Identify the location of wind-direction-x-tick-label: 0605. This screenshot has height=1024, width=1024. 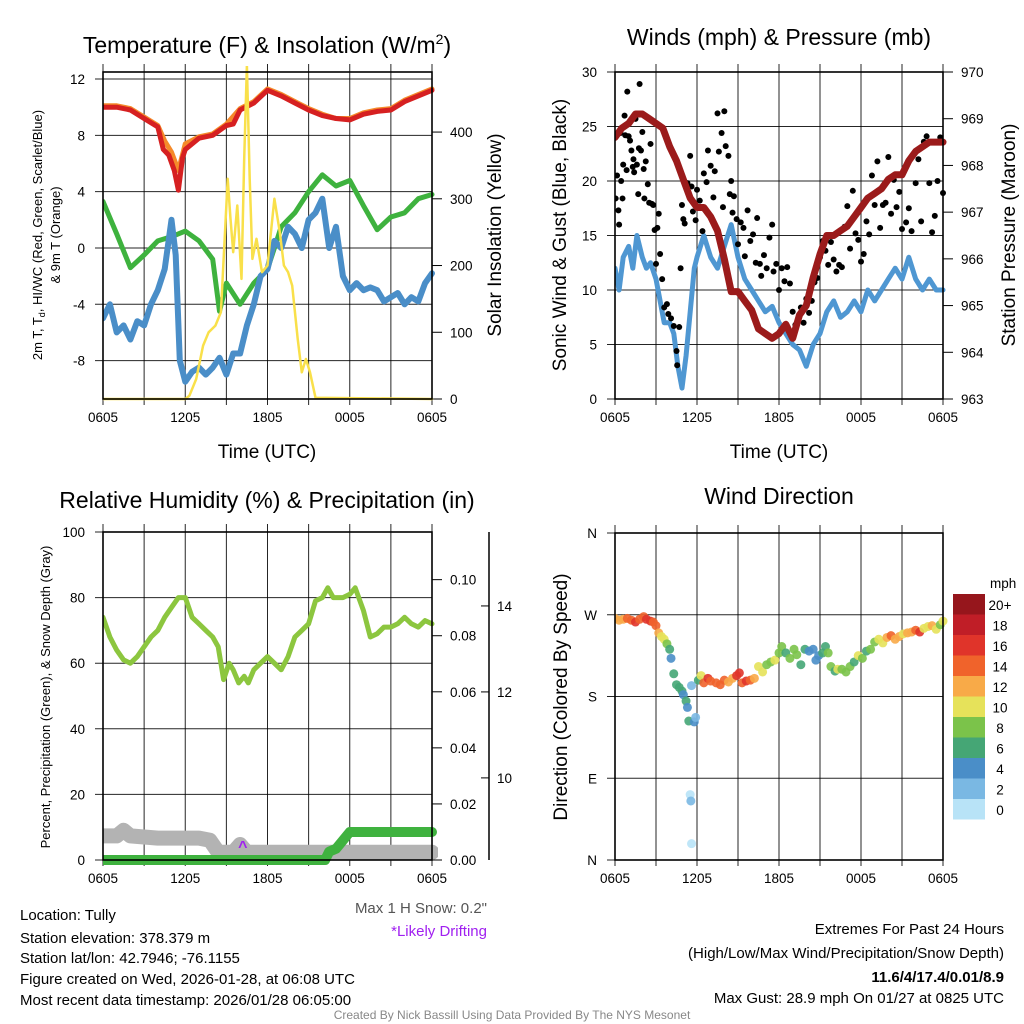
(943, 878).